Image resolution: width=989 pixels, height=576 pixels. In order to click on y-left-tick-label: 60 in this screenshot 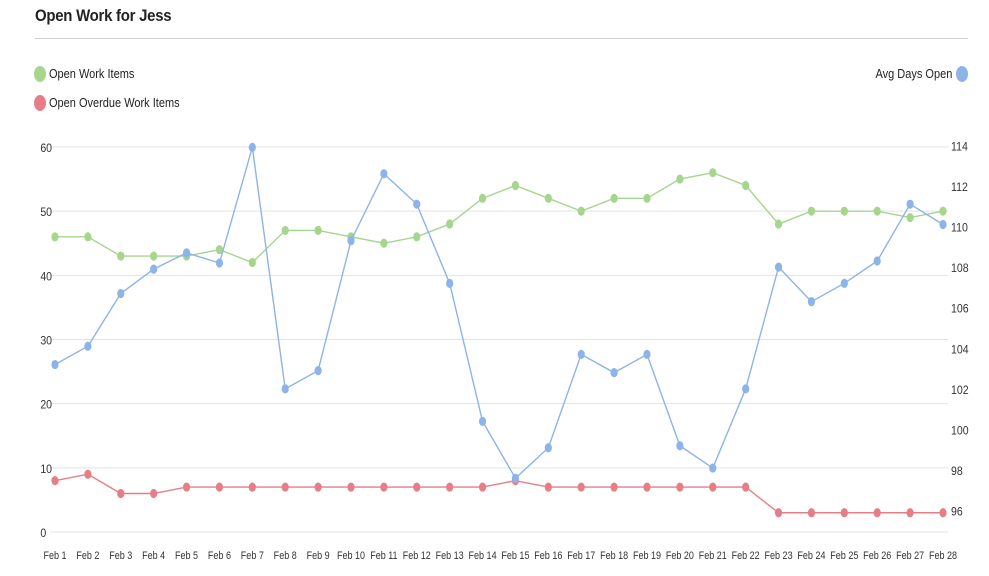, I will do `click(46, 148)`.